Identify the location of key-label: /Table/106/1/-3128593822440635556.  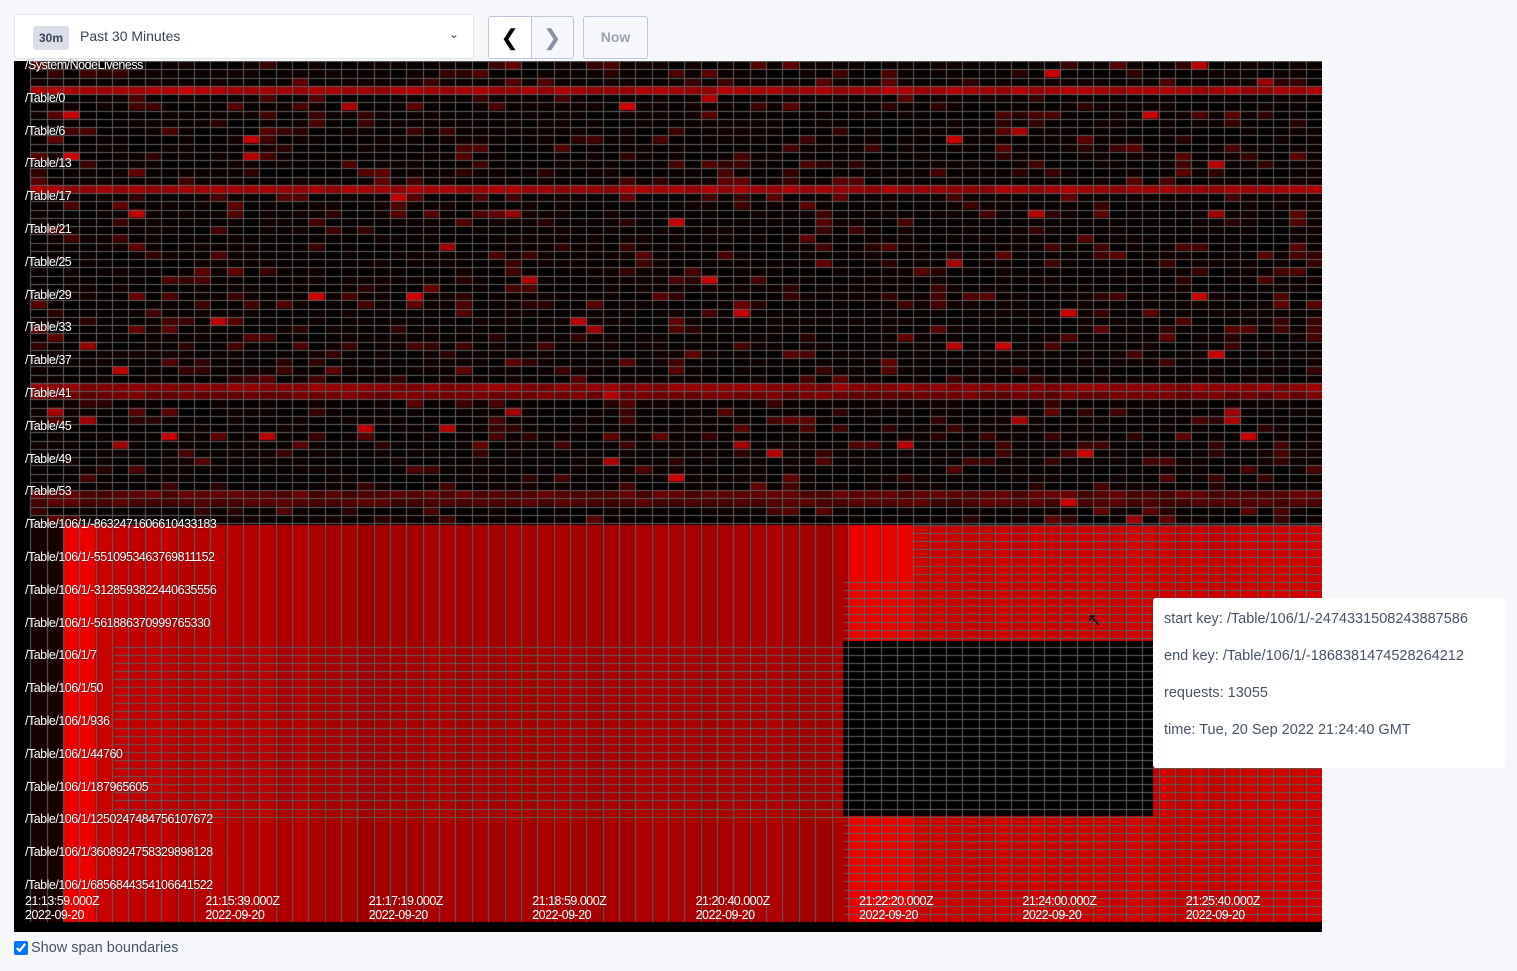
(121, 589).